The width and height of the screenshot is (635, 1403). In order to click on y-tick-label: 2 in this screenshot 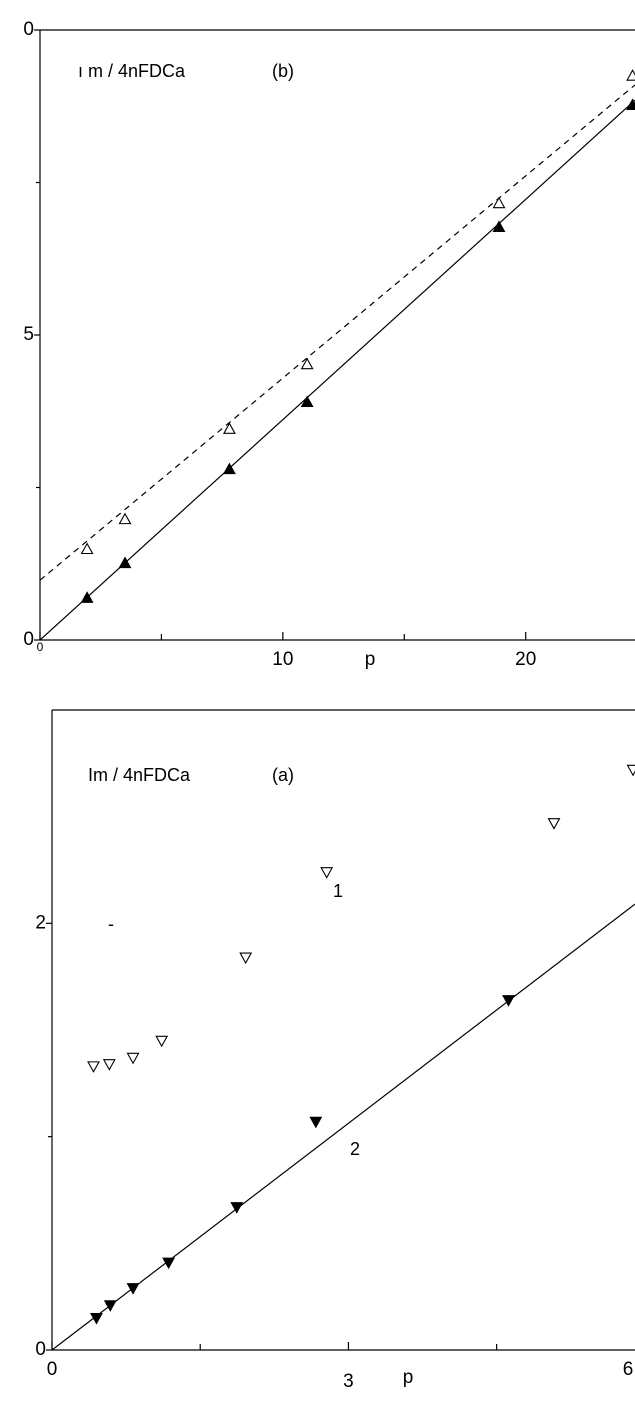, I will do `click(40, 922)`.